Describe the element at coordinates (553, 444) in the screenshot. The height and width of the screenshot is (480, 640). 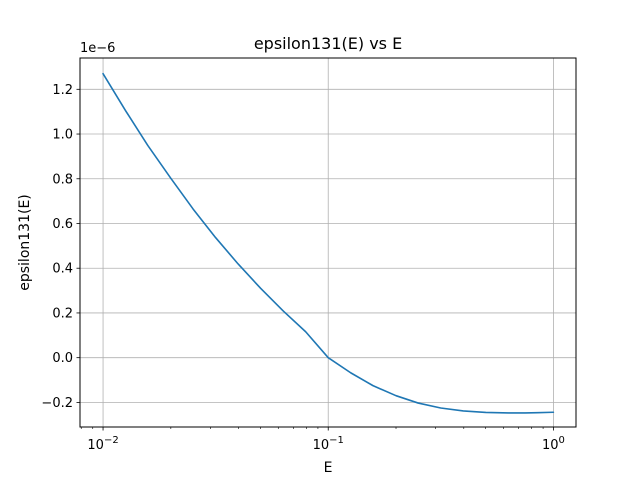
I see `x-tick-label: 10⁰` at that location.